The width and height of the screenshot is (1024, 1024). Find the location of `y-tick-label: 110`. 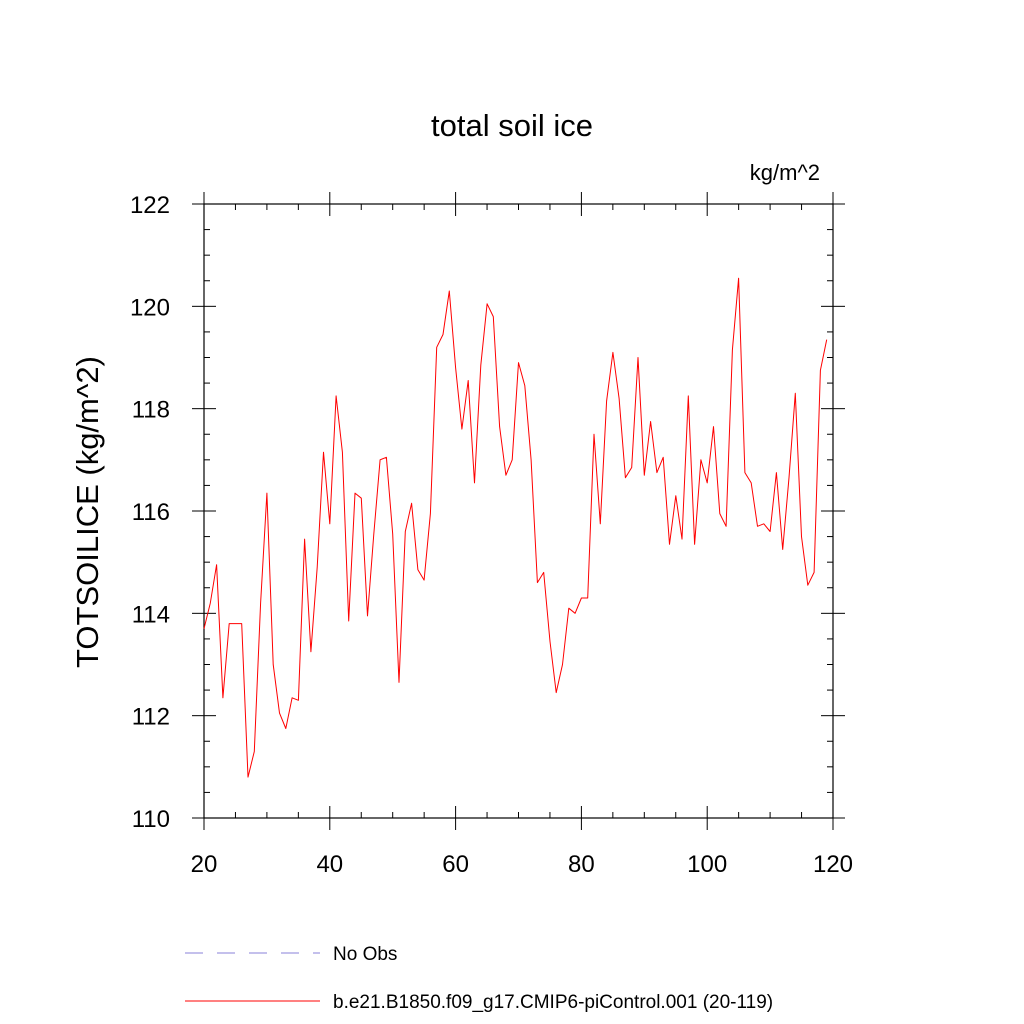

y-tick-label: 110 is located at coordinates (151, 819).